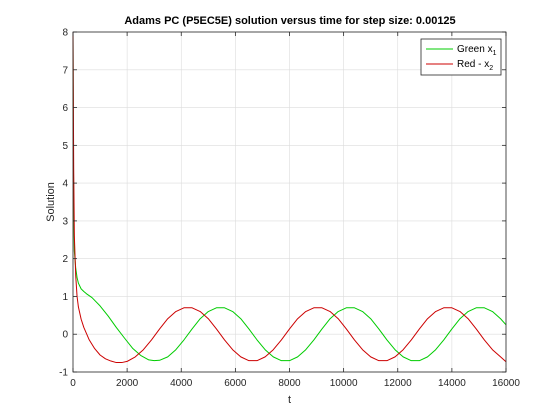 The height and width of the screenshot is (420, 560). I want to click on legend-entry-red-label: Red - x, so click(473, 64).